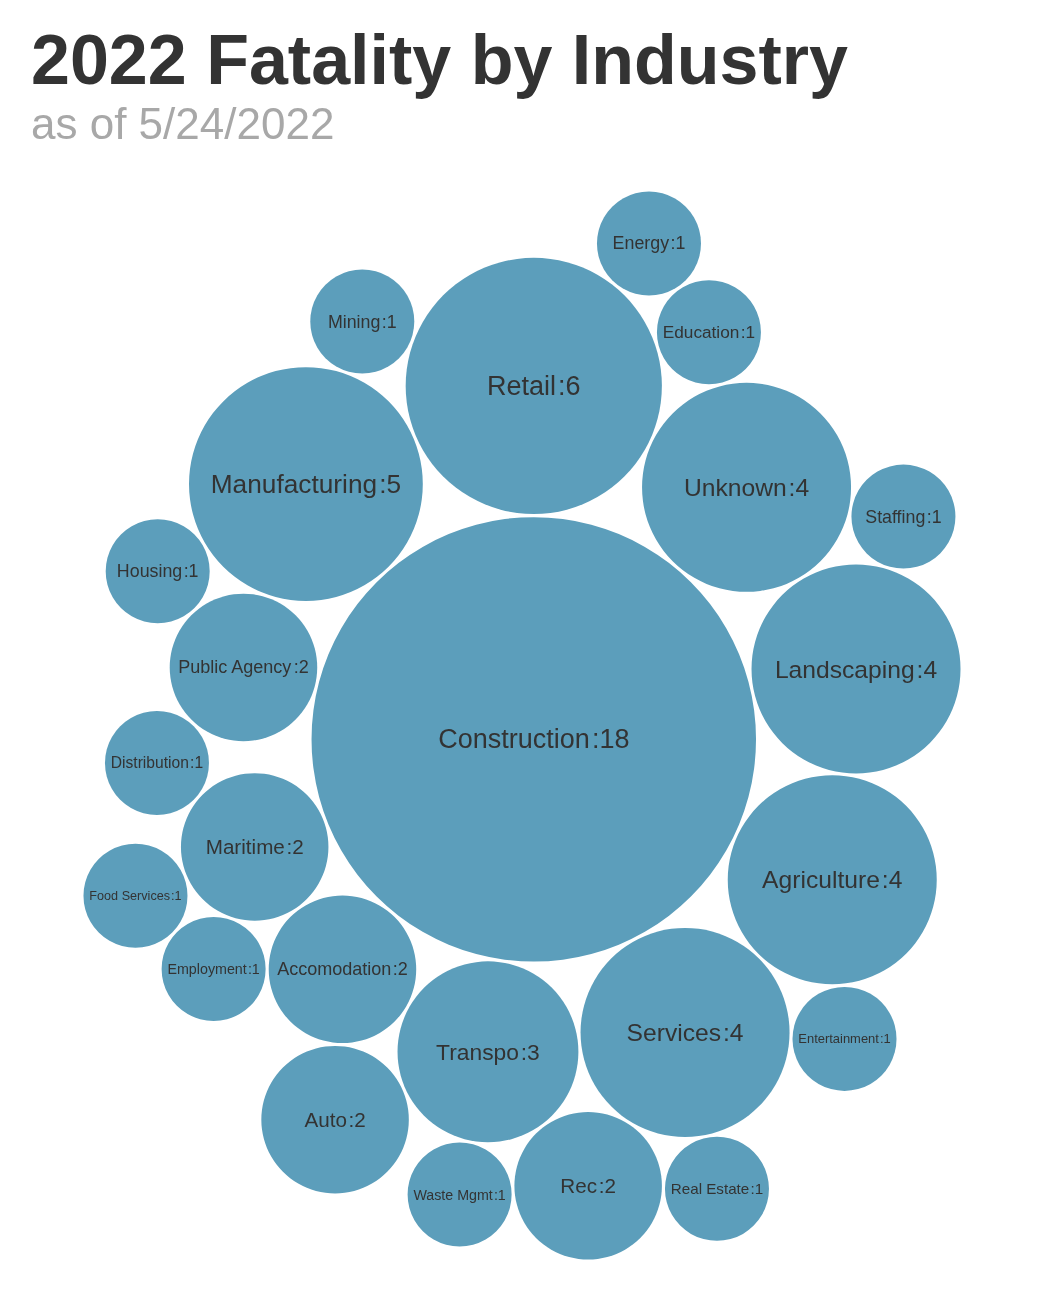 The width and height of the screenshot is (1044, 1296). Describe the element at coordinates (245, 847) in the screenshot. I see `category-label: Maritime` at that location.